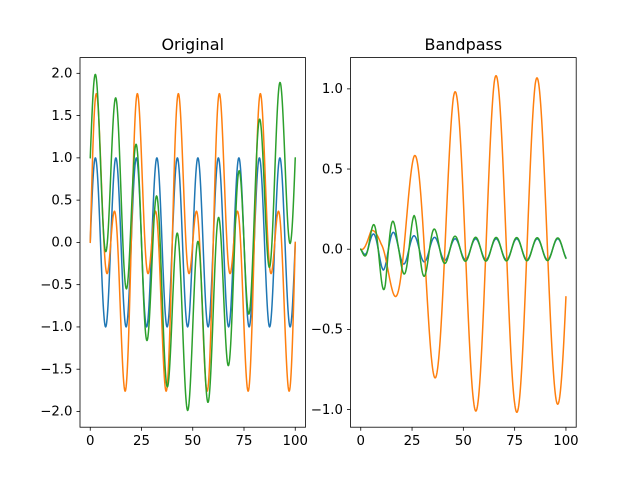  I want to click on left-plot-title: Original, so click(192, 44).